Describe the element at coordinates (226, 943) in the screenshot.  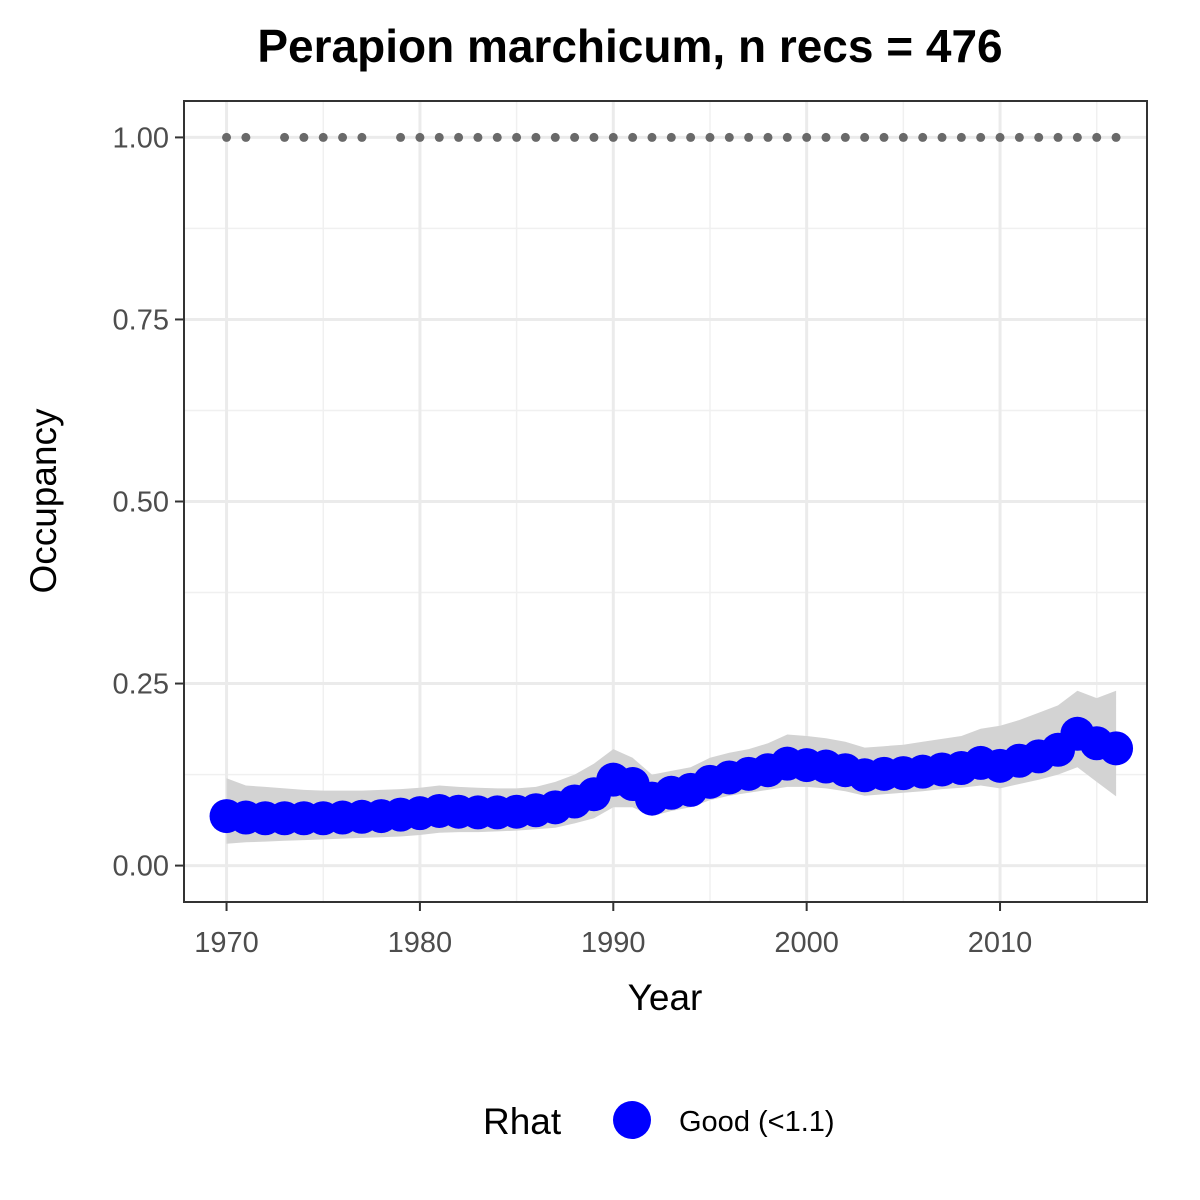
I see `x-tick-label: 1970` at that location.